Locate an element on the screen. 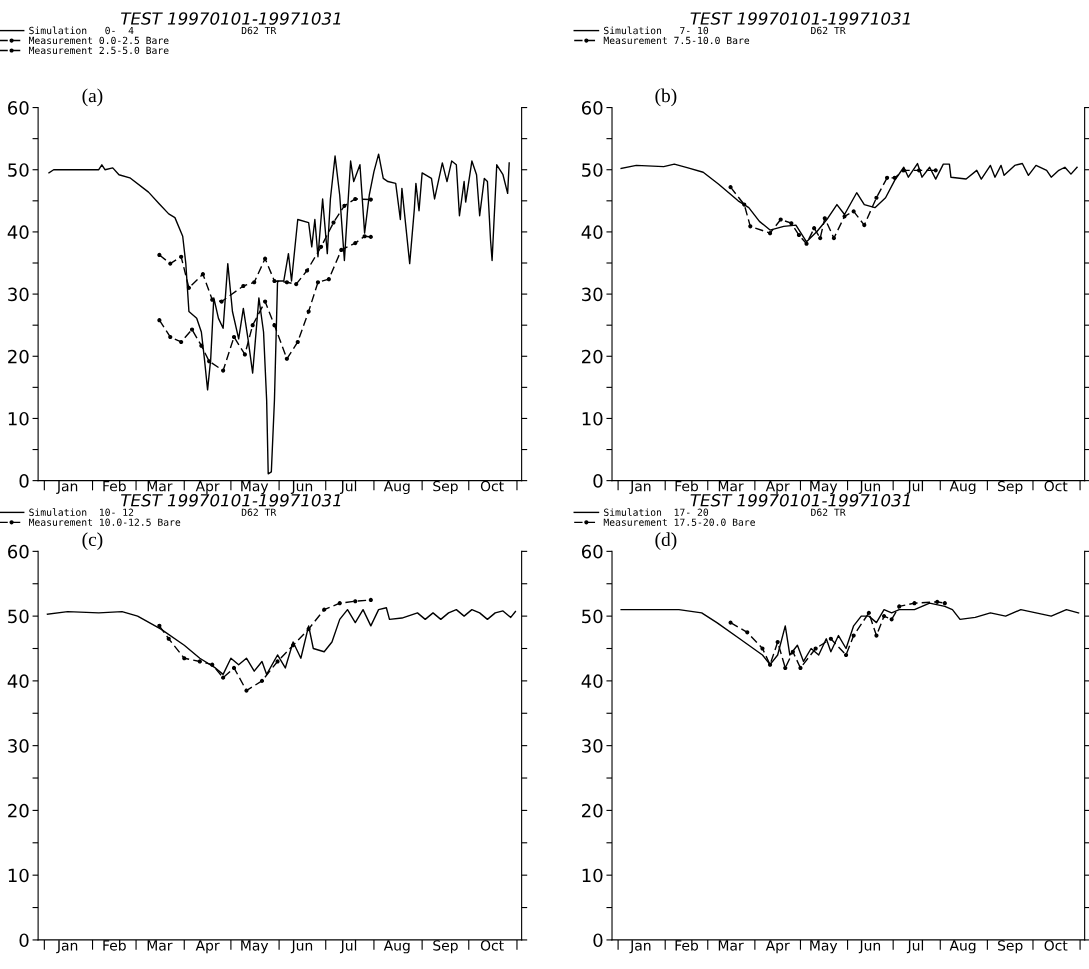 The height and width of the screenshot is (969, 1089). legend-label: Measurement 7.5-10.0 Bare is located at coordinates (676, 40).